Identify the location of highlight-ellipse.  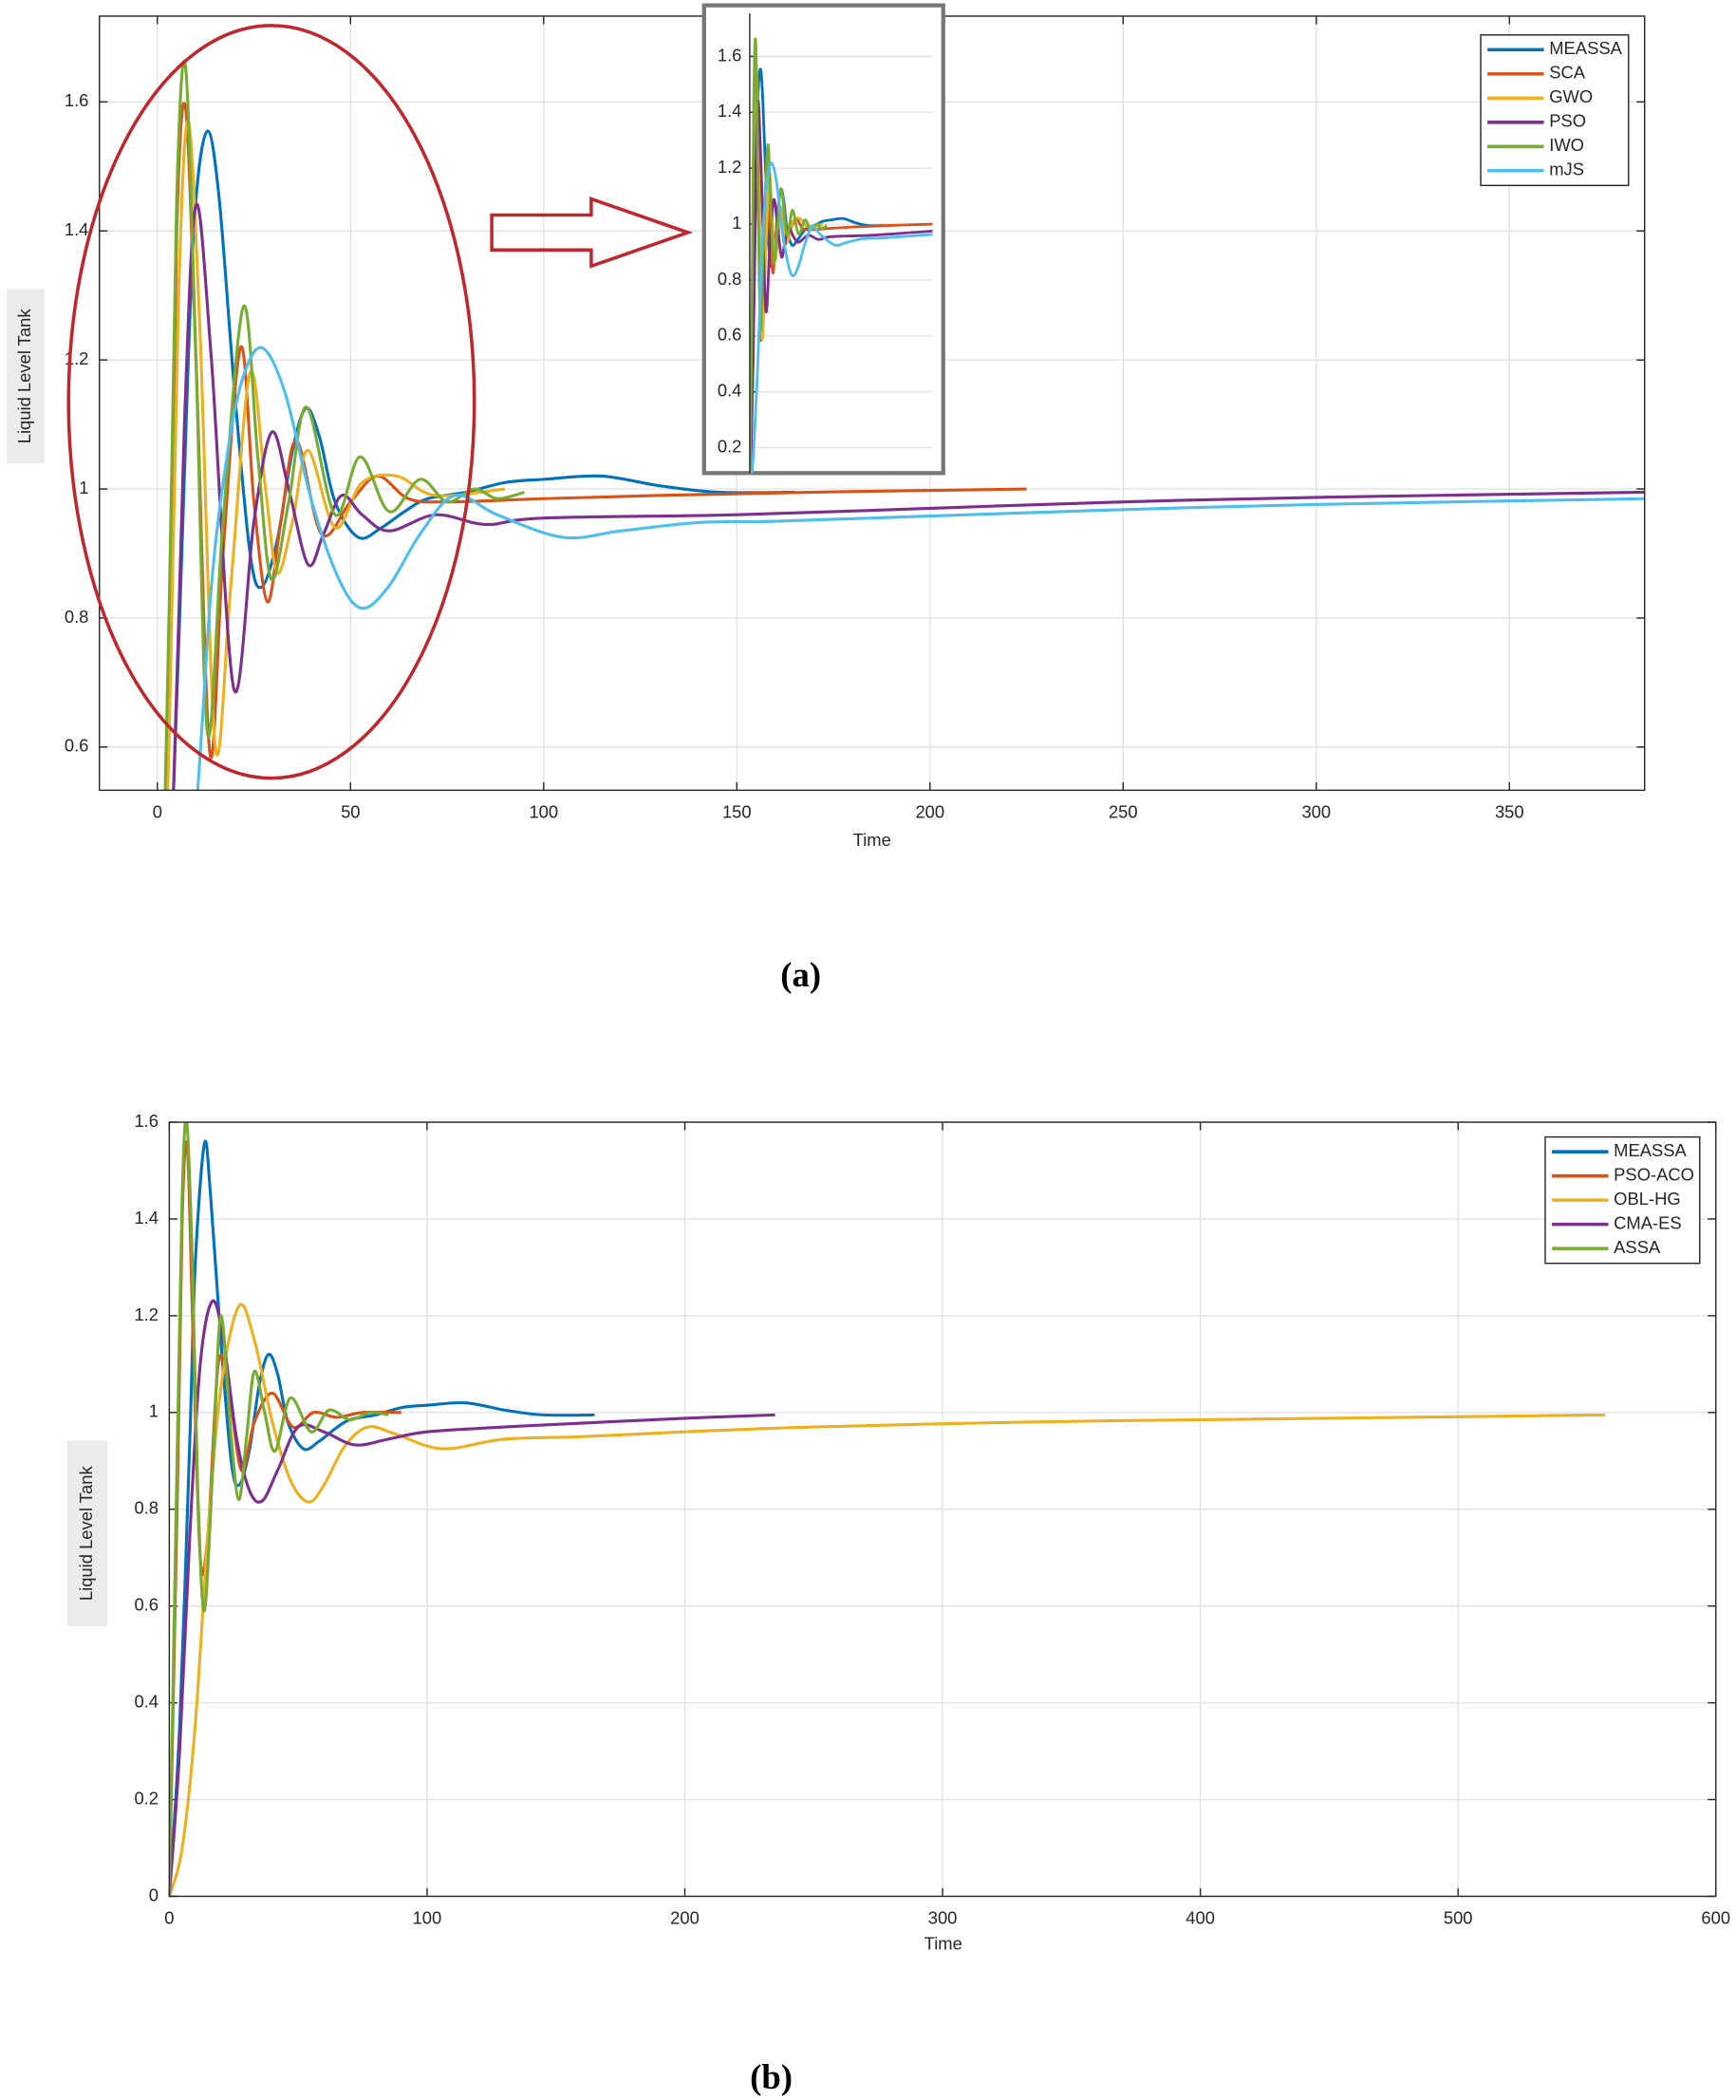
(271, 402).